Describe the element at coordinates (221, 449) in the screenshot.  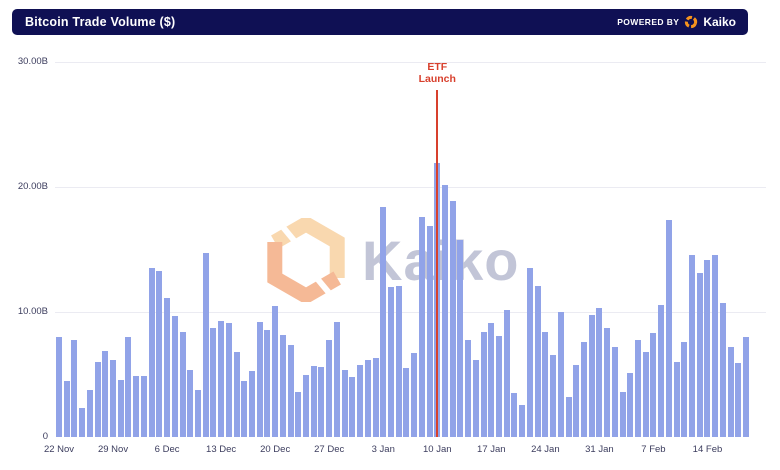
I see `x-tick-label: 13 Dec` at that location.